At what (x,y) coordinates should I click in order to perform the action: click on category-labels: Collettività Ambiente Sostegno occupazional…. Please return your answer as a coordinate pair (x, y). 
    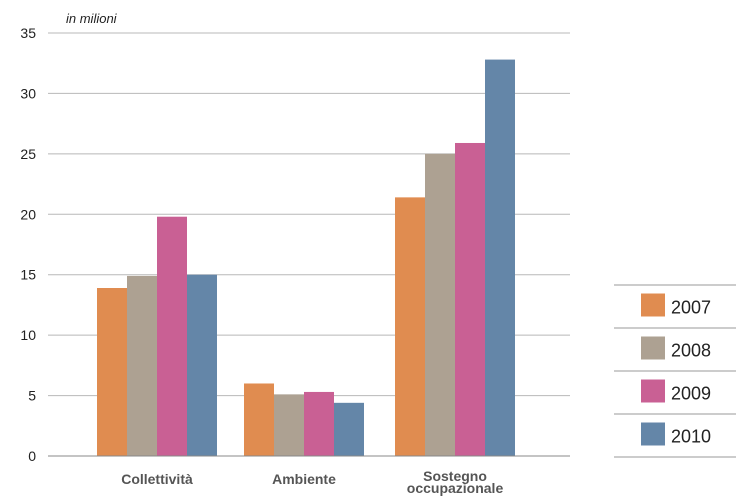
    Looking at the image, I should click on (312, 482).